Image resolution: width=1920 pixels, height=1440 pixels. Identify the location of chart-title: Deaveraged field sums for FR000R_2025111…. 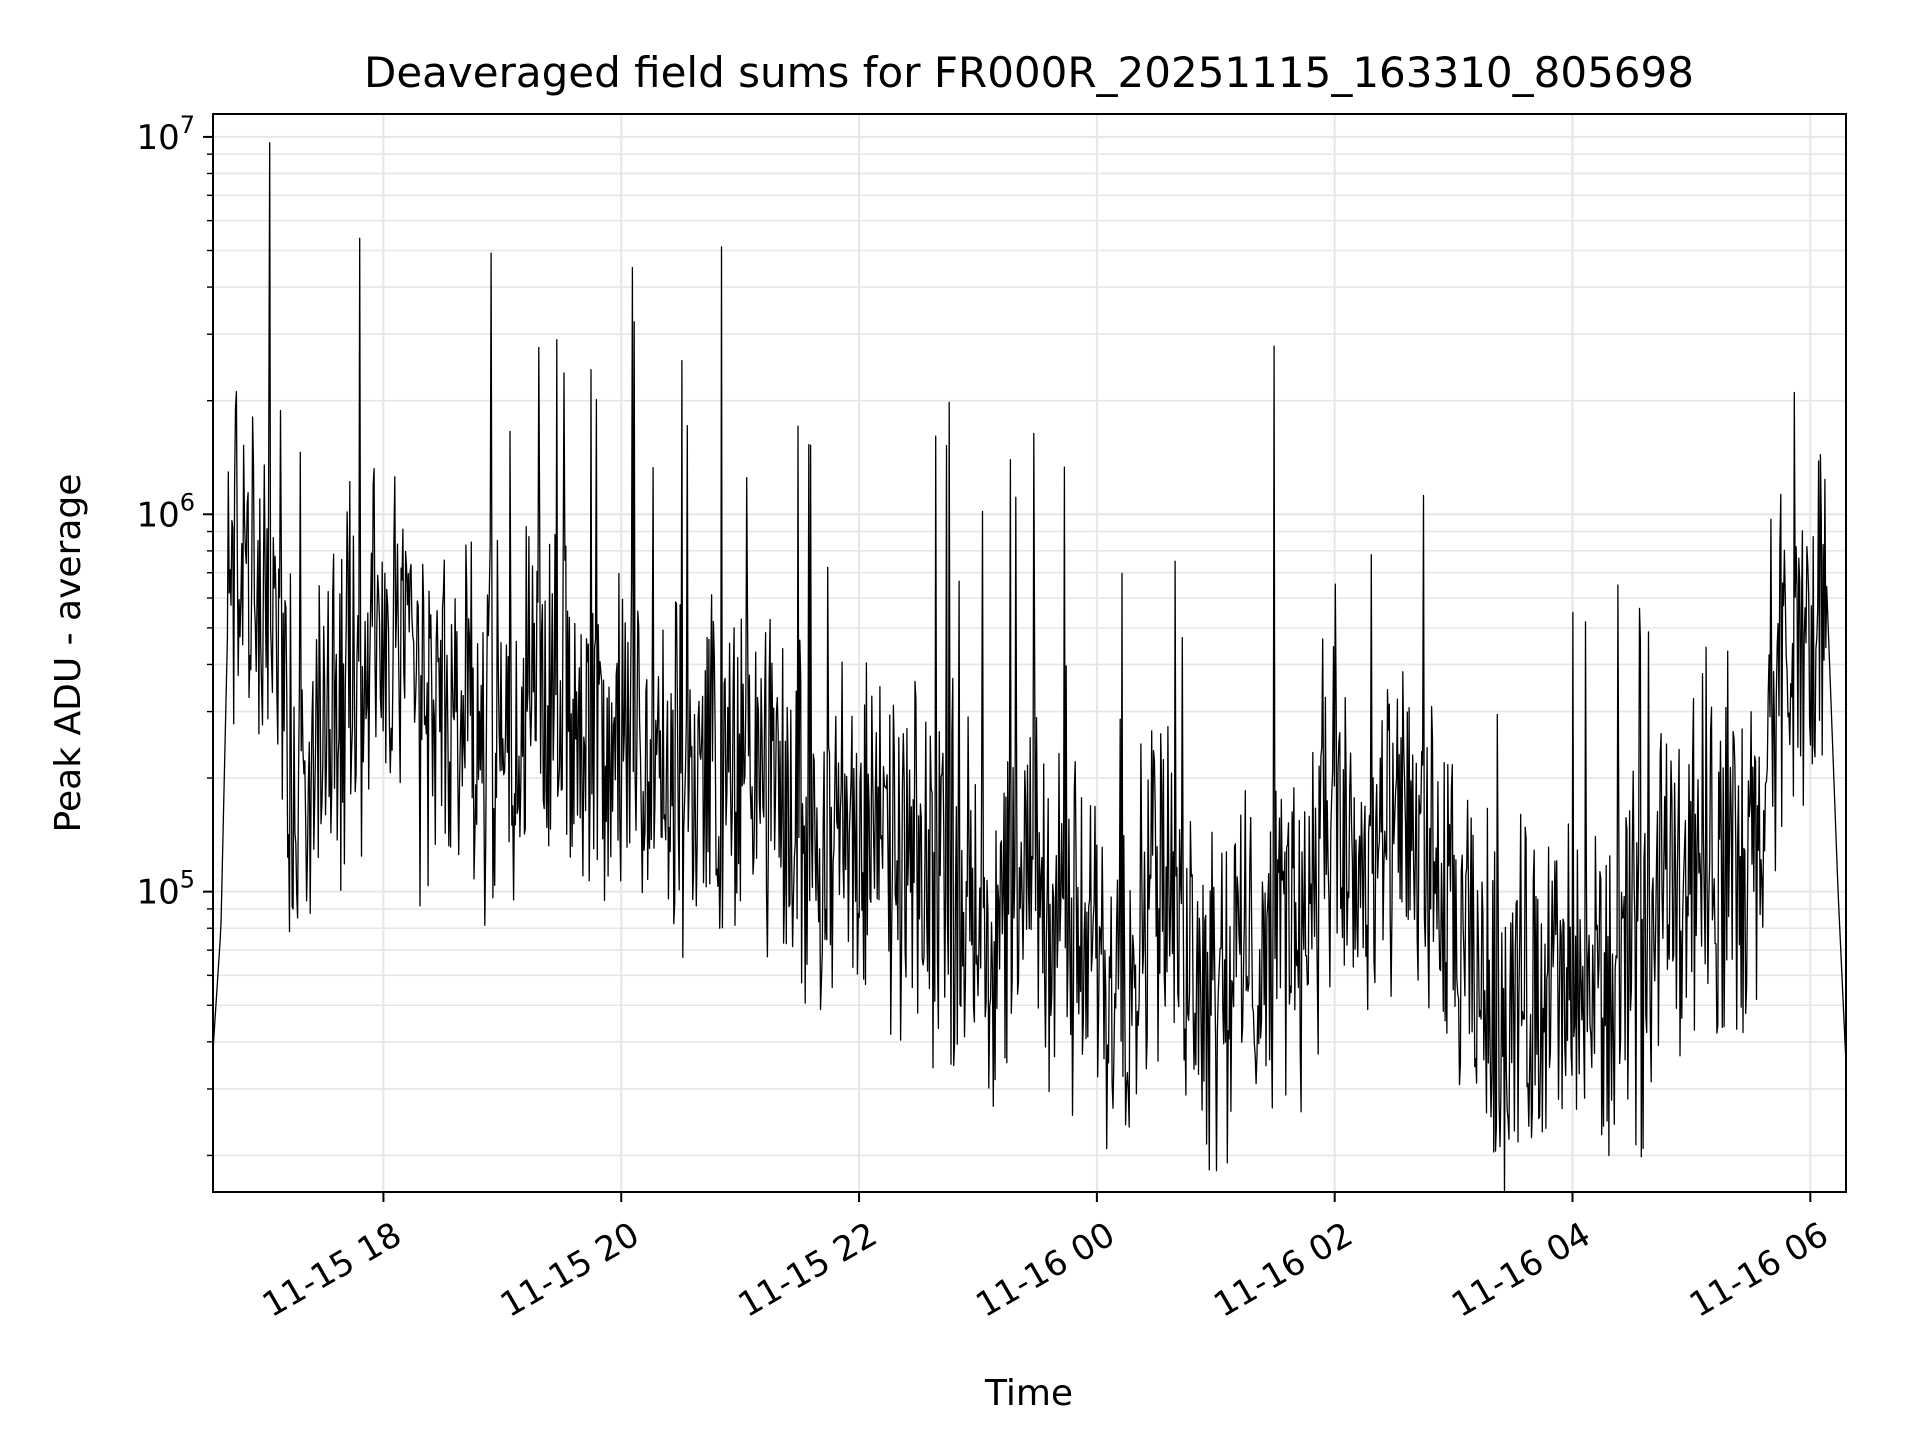
(1029, 72).